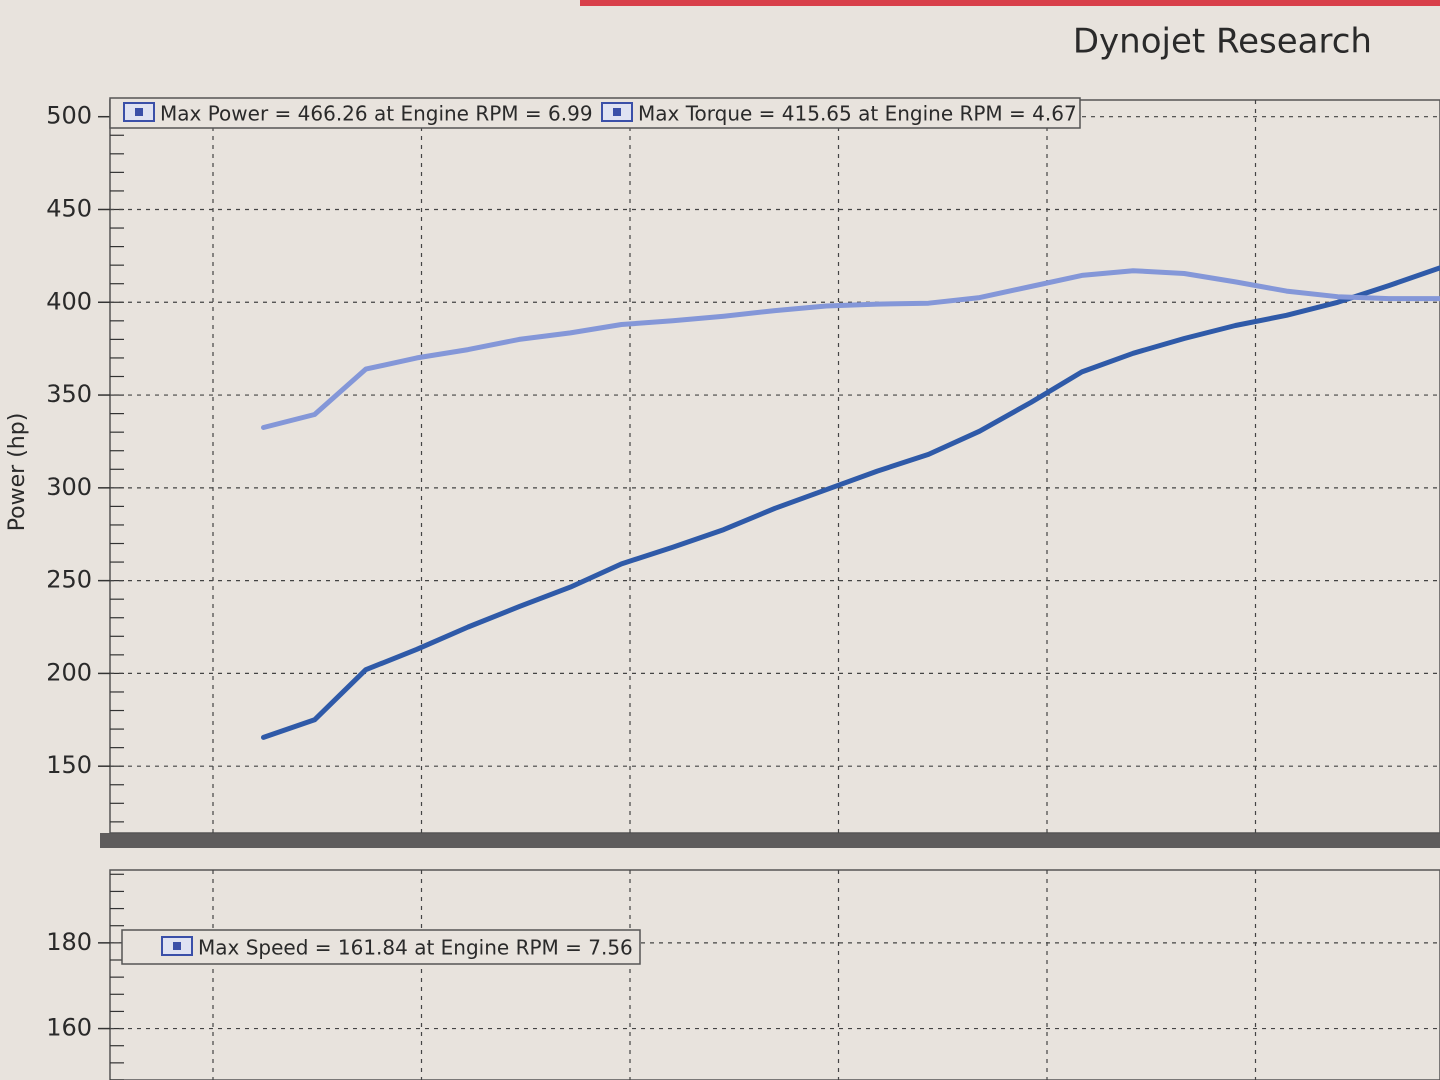  I want to click on y-tick-label: 200, so click(69, 672).